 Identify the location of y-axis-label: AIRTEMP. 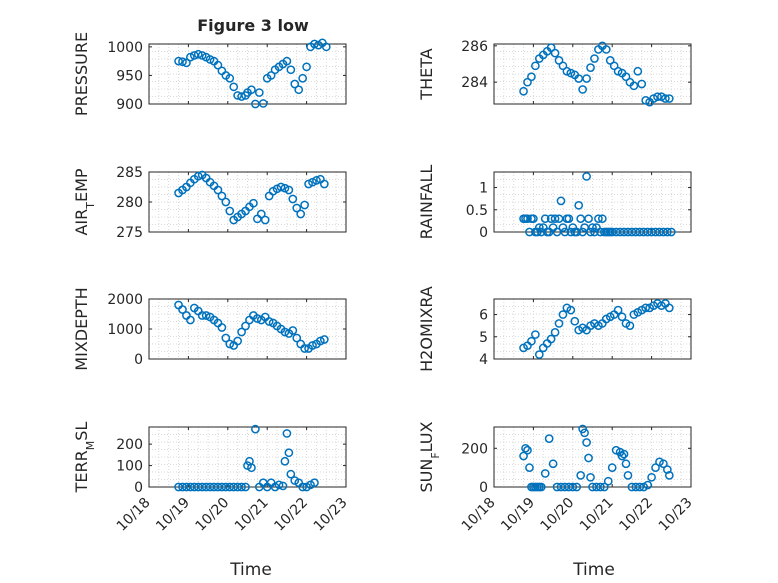
(84, 201).